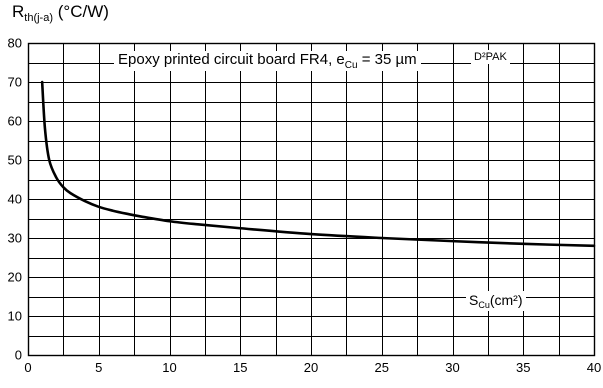 This screenshot has height=388, width=603. I want to click on y-tick-label: 0, so click(18, 355).